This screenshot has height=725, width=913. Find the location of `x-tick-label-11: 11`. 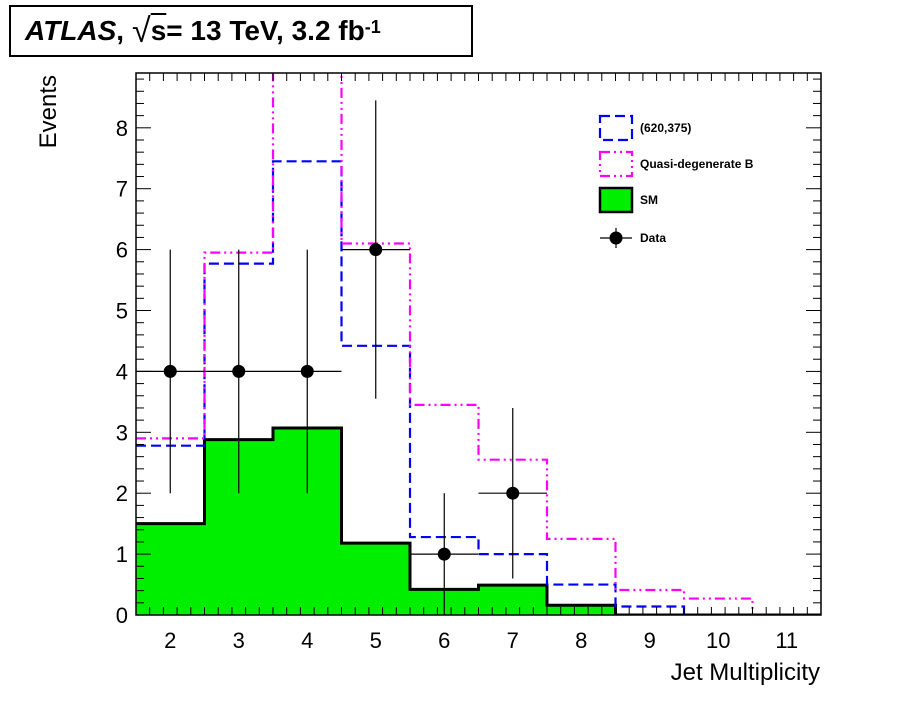

x-tick-label-11: 11 is located at coordinates (786, 640).